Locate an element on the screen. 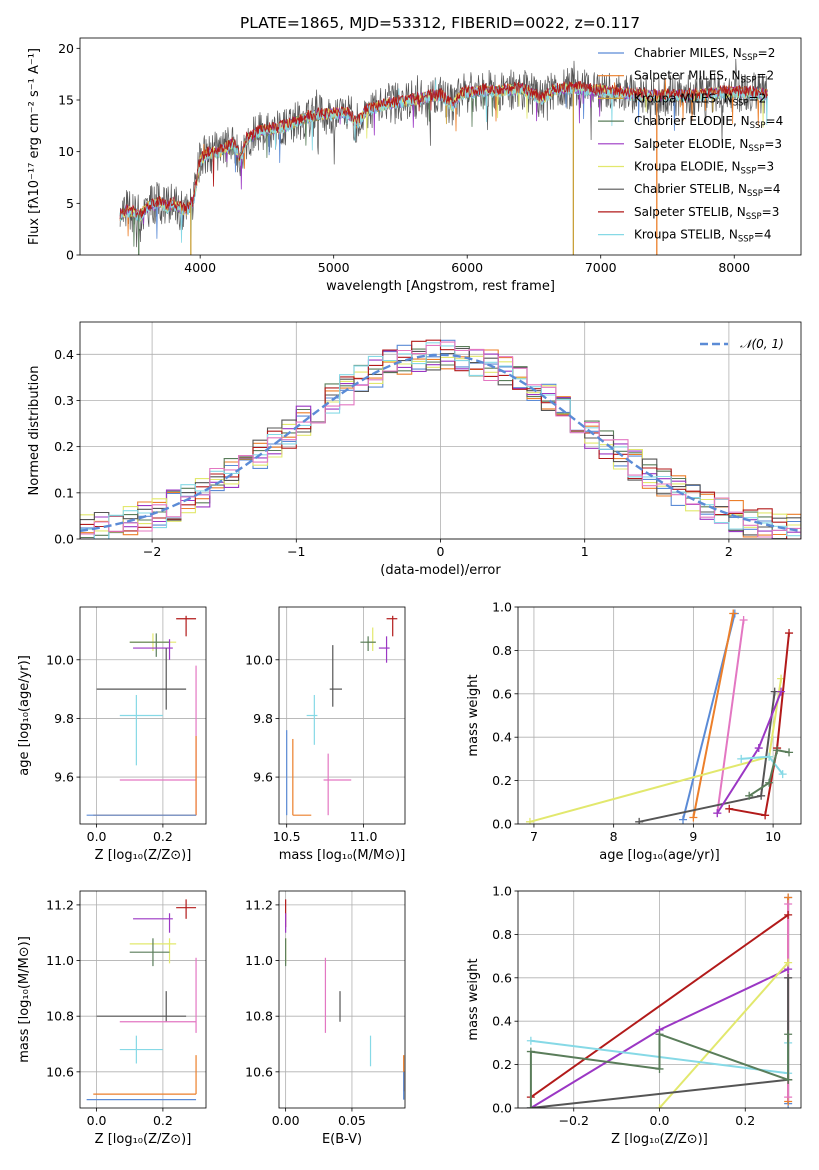 The image size is (819, 1170). spectrum-marks is located at coordinates (443, 156).